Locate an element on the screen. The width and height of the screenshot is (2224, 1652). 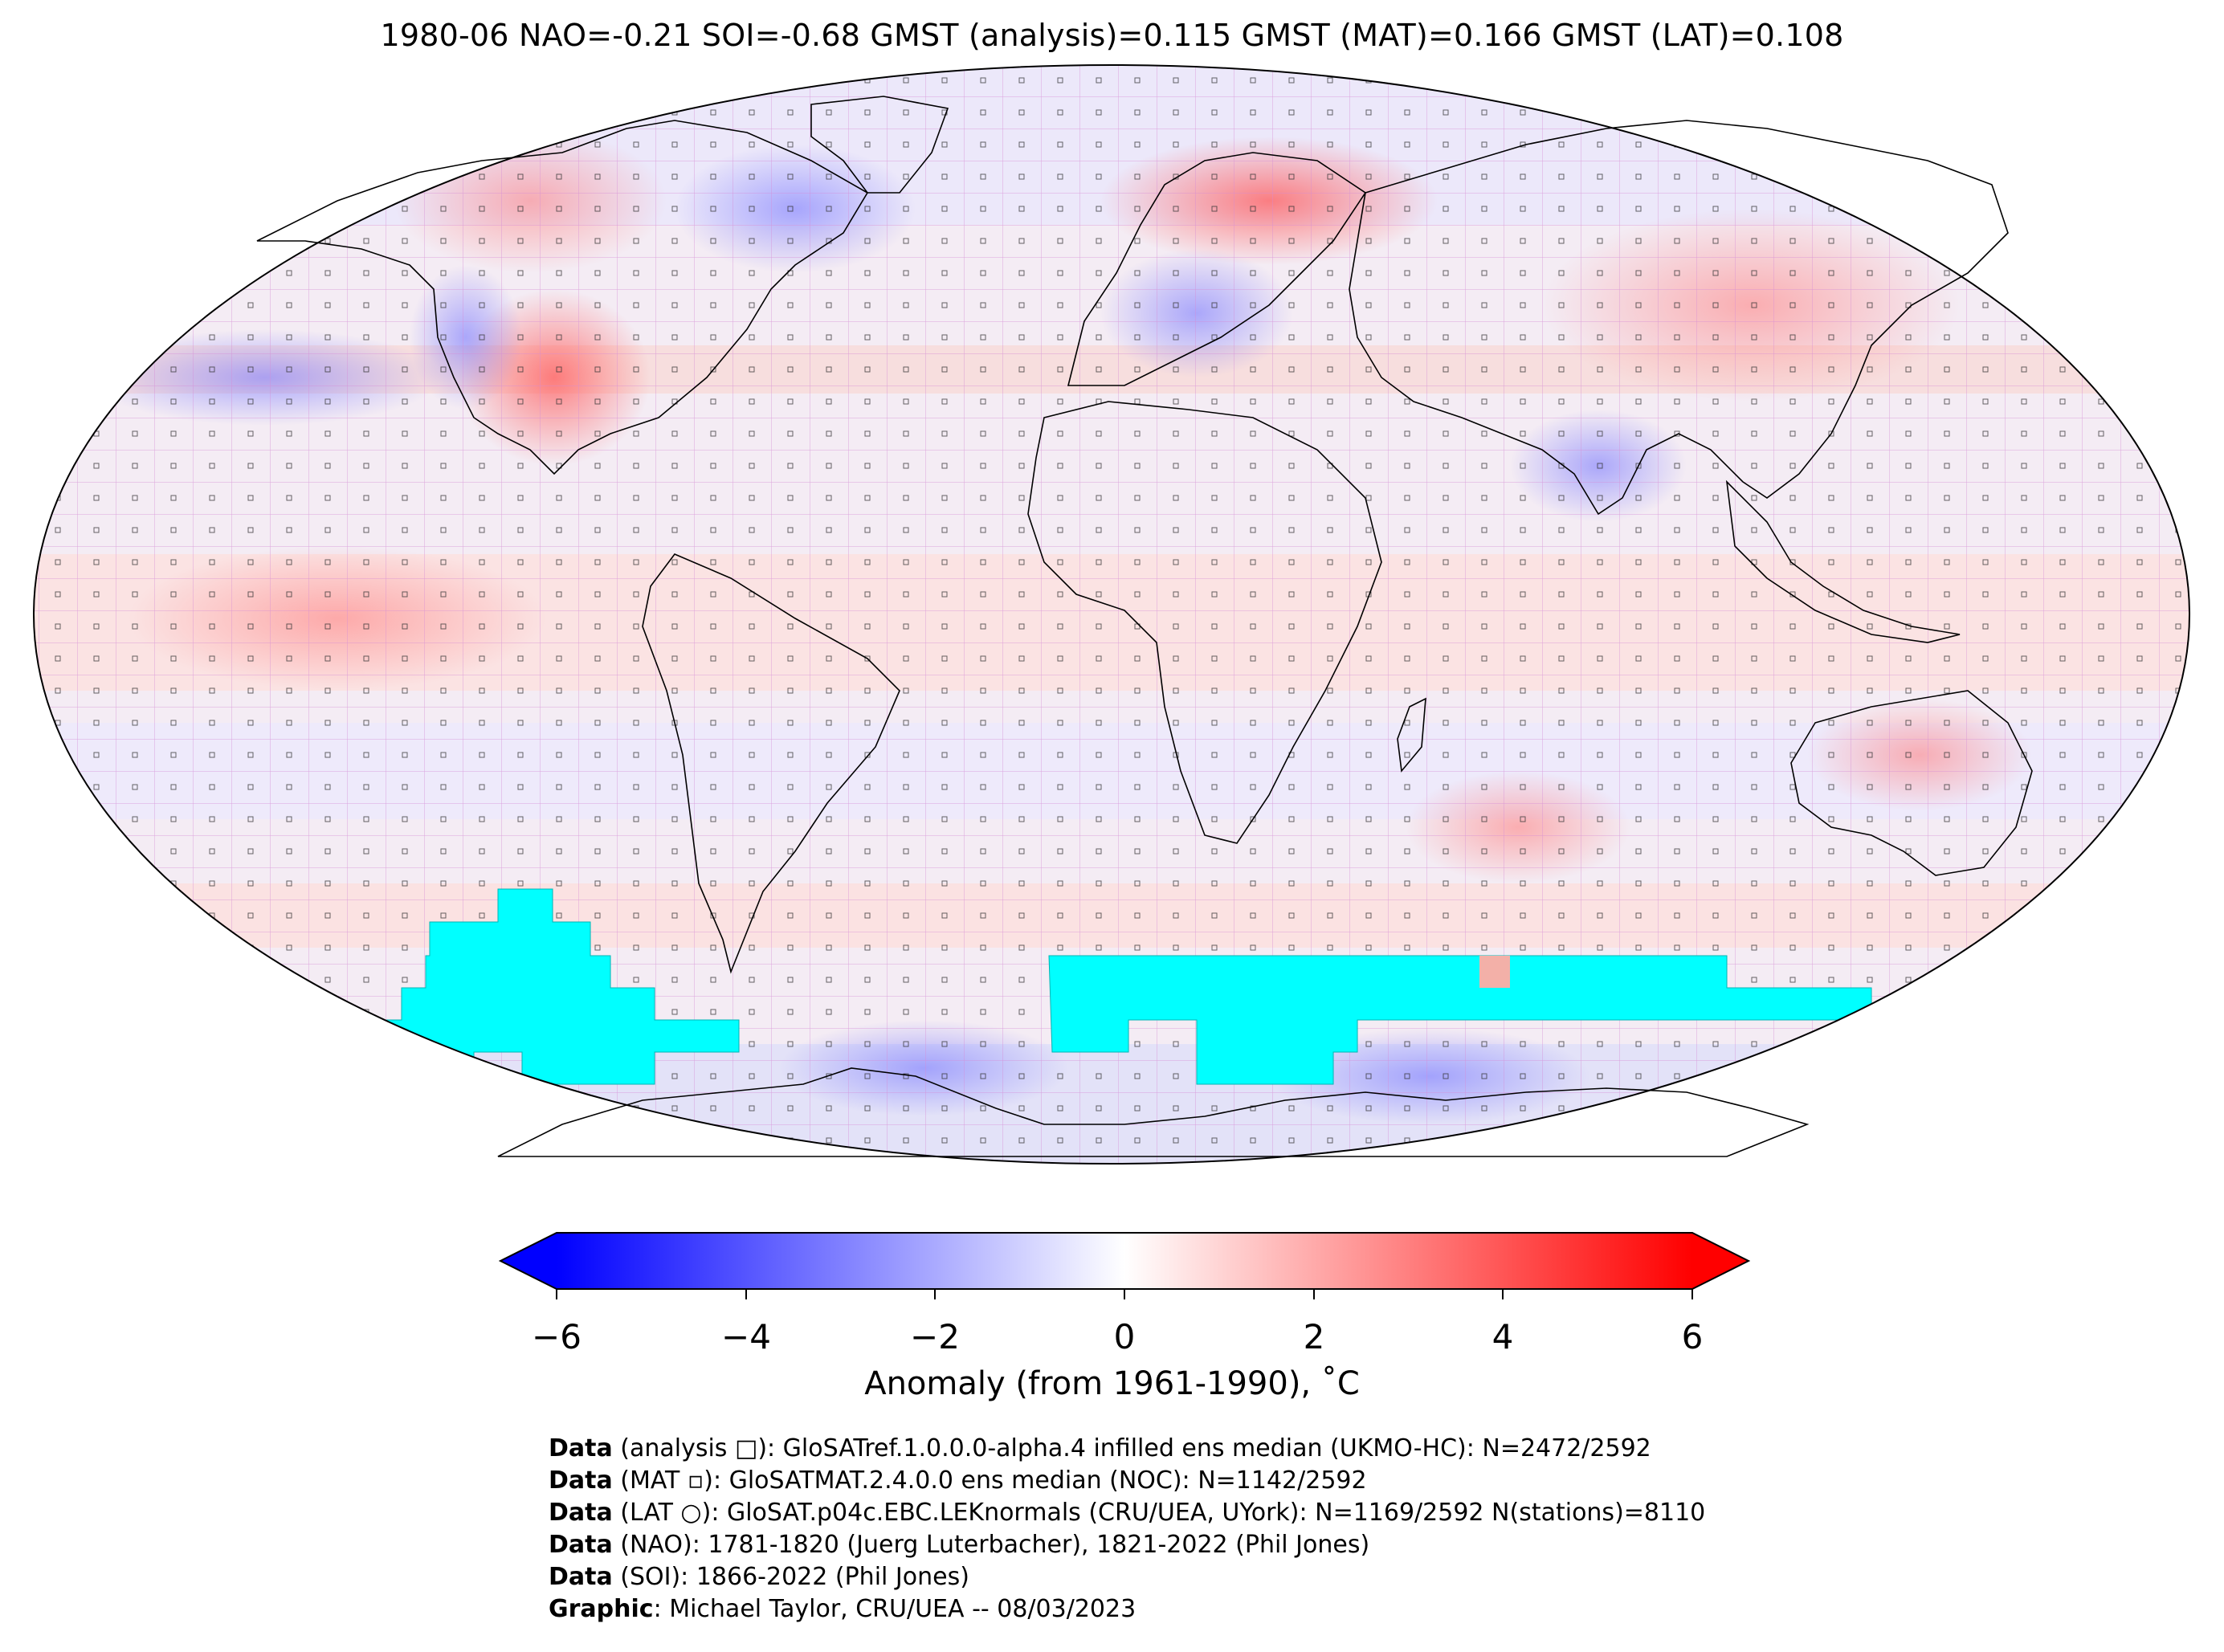
credit-text: : Michael Taylor, CRU/UEA -- 08/03/2023 is located at coordinates (894, 1609).